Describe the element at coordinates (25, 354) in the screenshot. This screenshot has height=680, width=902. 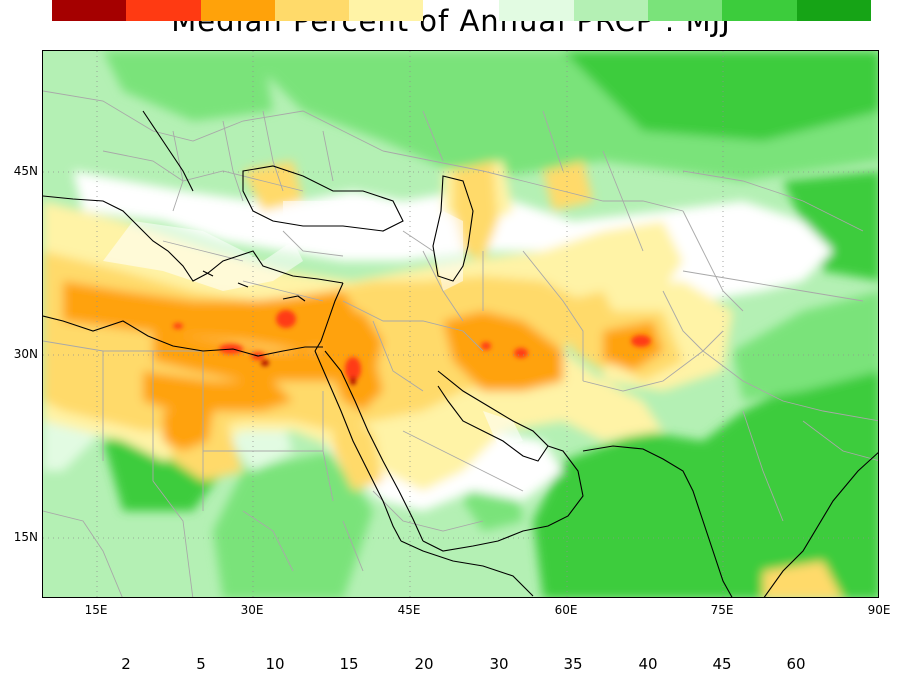
I see `lat-label-30n: 30N` at that location.